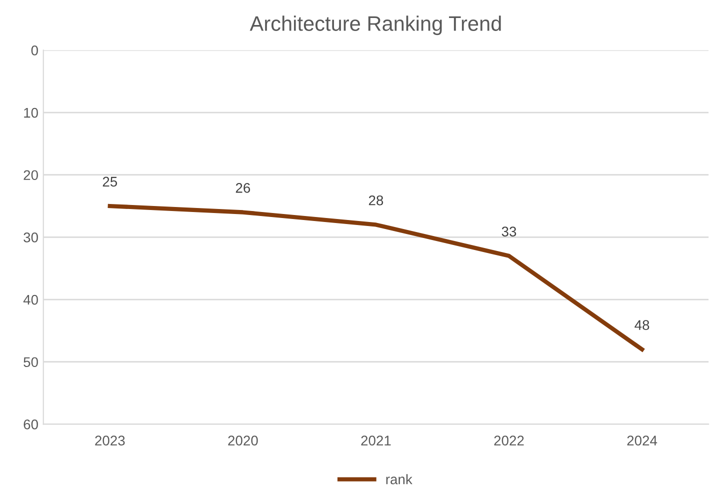  I want to click on y-tick-label: 30, so click(31, 237).